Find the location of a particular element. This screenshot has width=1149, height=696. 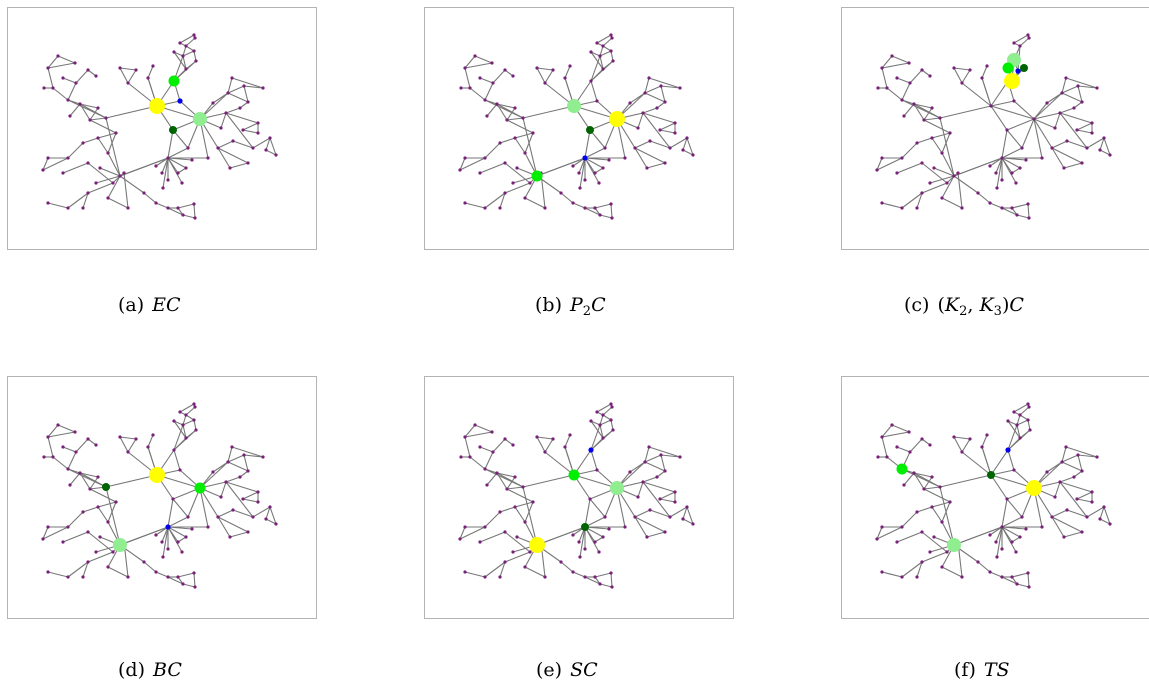

network-graph-b is located at coordinates (576, 126).